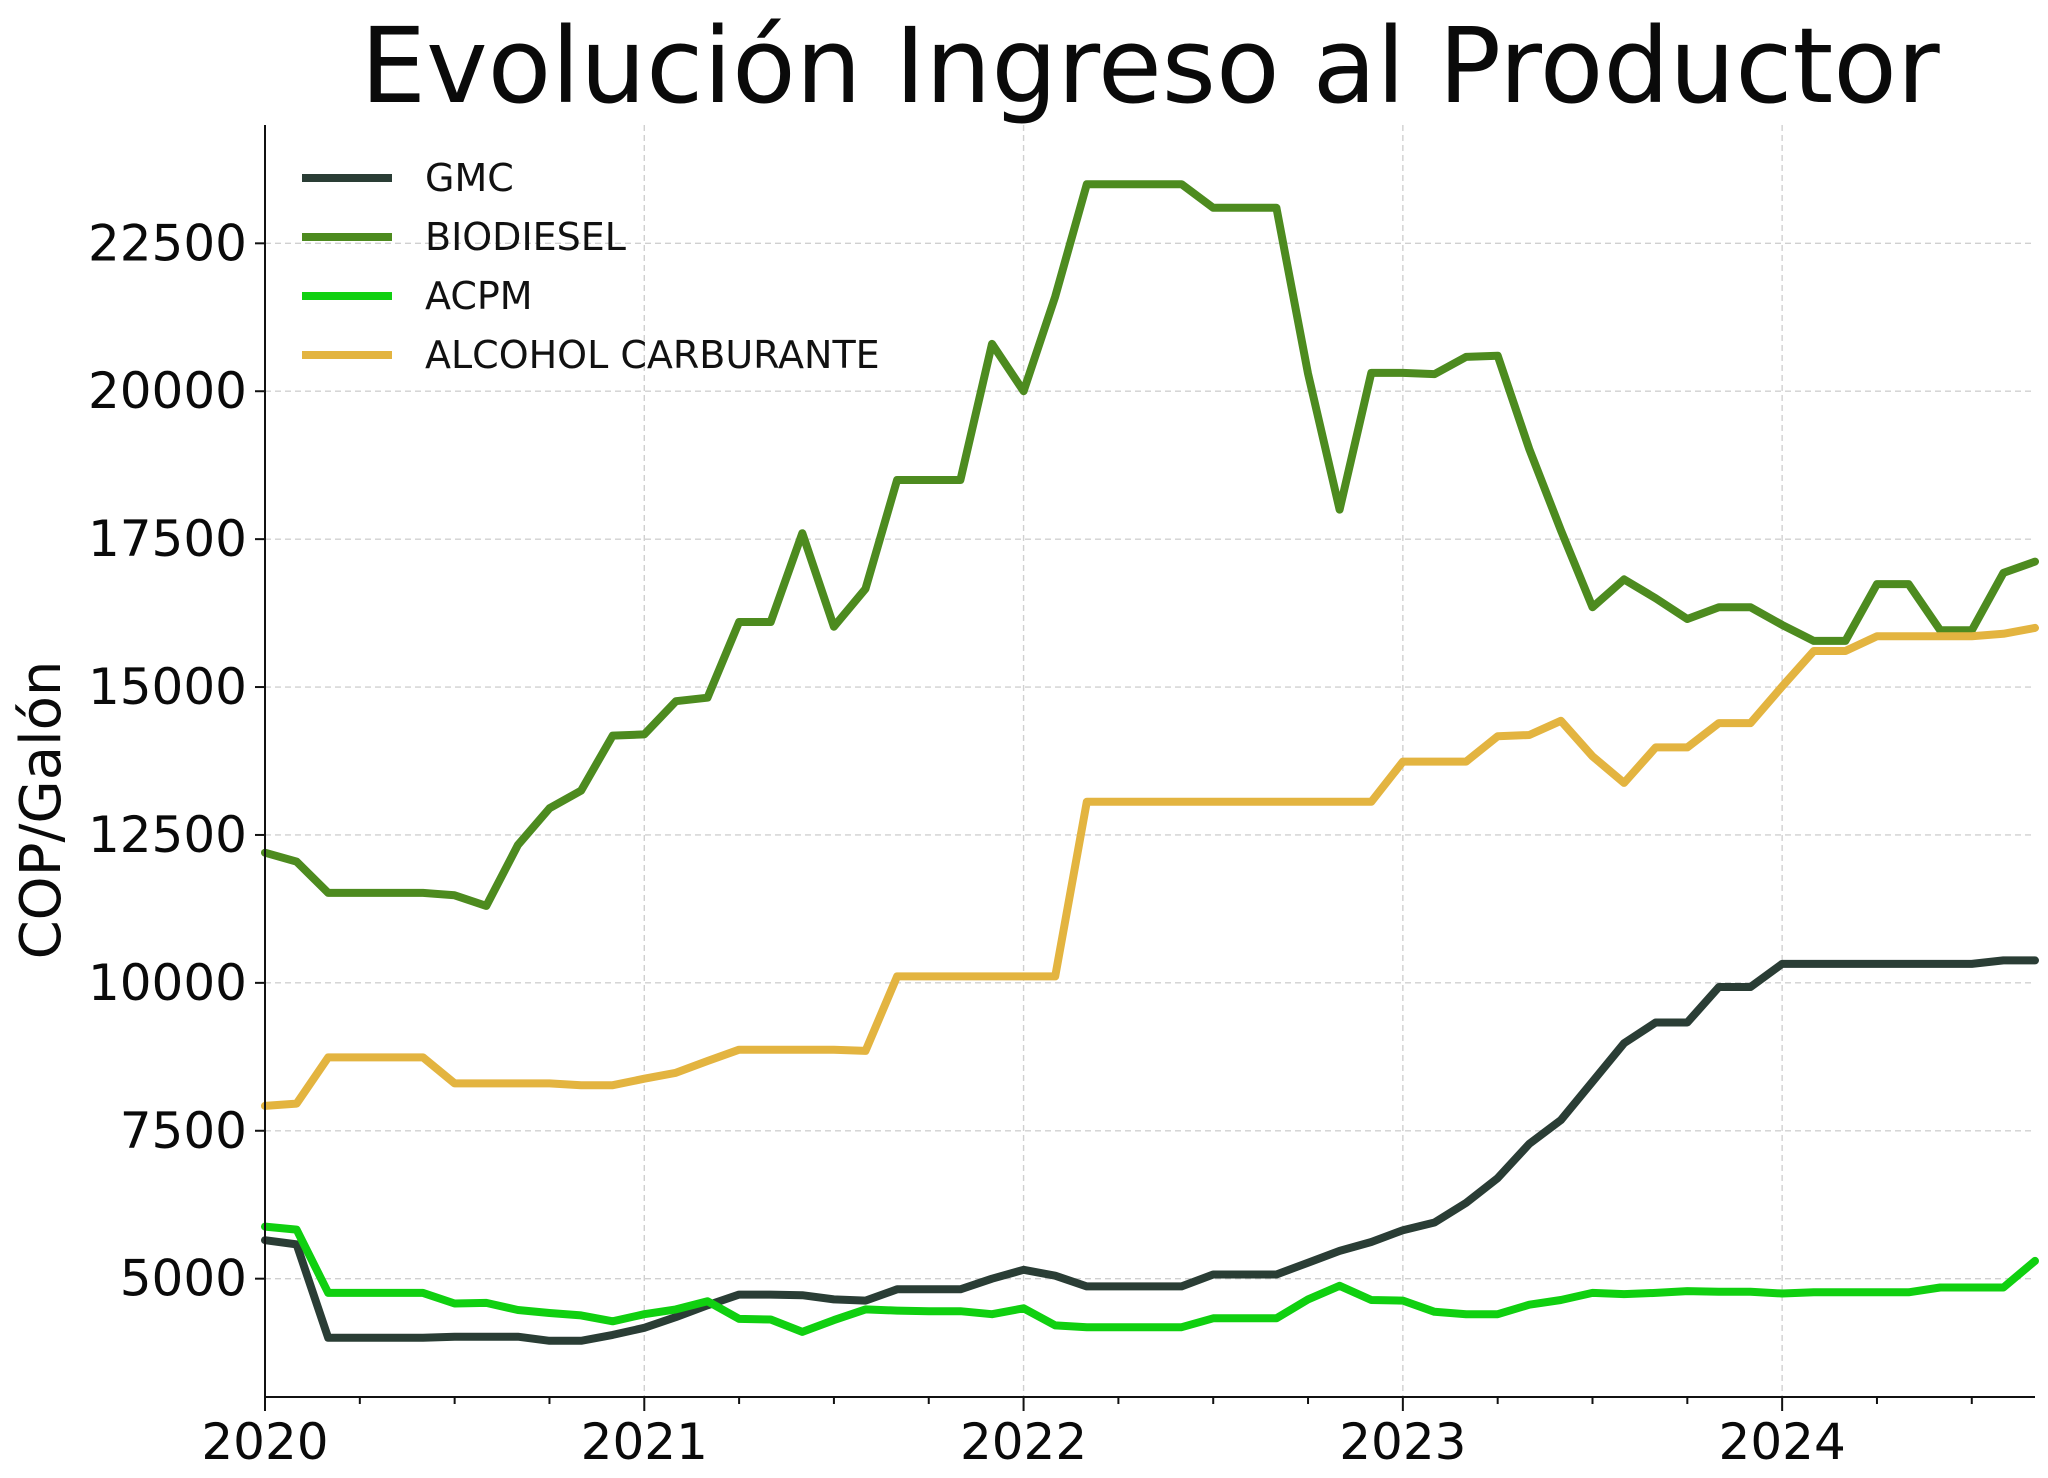 Image resolution: width=2048 pixels, height=1478 pixels. I want to click on y-tick-label-12500: 12500, so click(167, 835).